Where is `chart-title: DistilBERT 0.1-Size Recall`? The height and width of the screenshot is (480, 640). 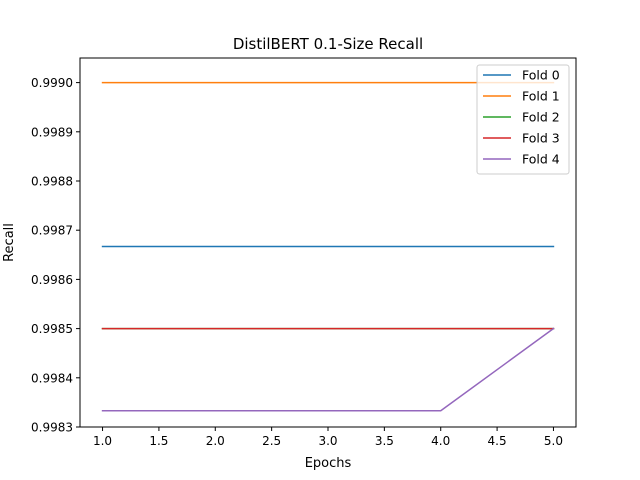 chart-title: DistilBERT 0.1-Size Recall is located at coordinates (328, 44).